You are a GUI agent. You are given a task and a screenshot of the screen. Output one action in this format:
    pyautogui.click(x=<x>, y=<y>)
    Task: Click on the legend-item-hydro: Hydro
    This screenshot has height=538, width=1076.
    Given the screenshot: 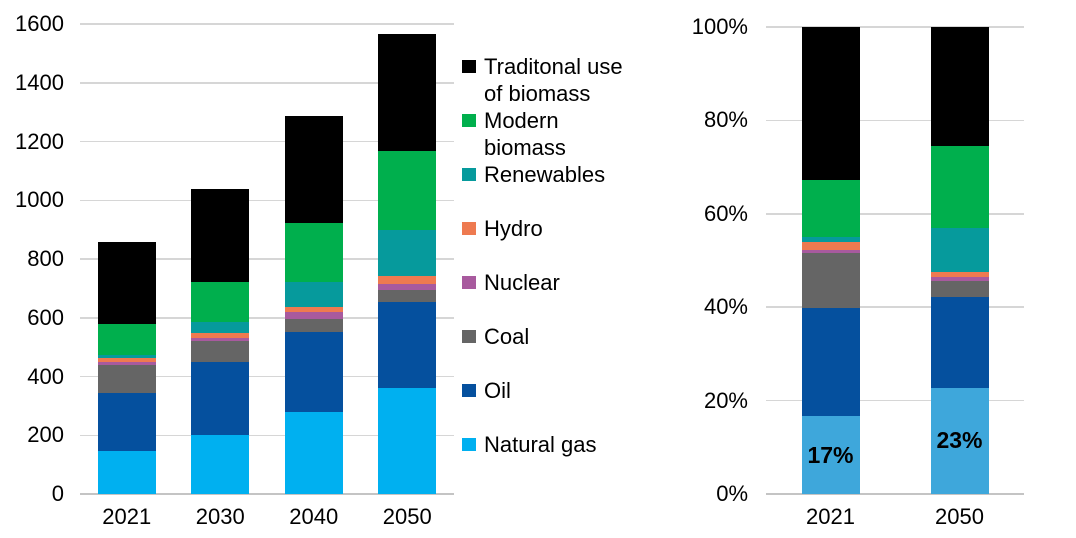 What is the action you would take?
    pyautogui.click(x=568, y=242)
    